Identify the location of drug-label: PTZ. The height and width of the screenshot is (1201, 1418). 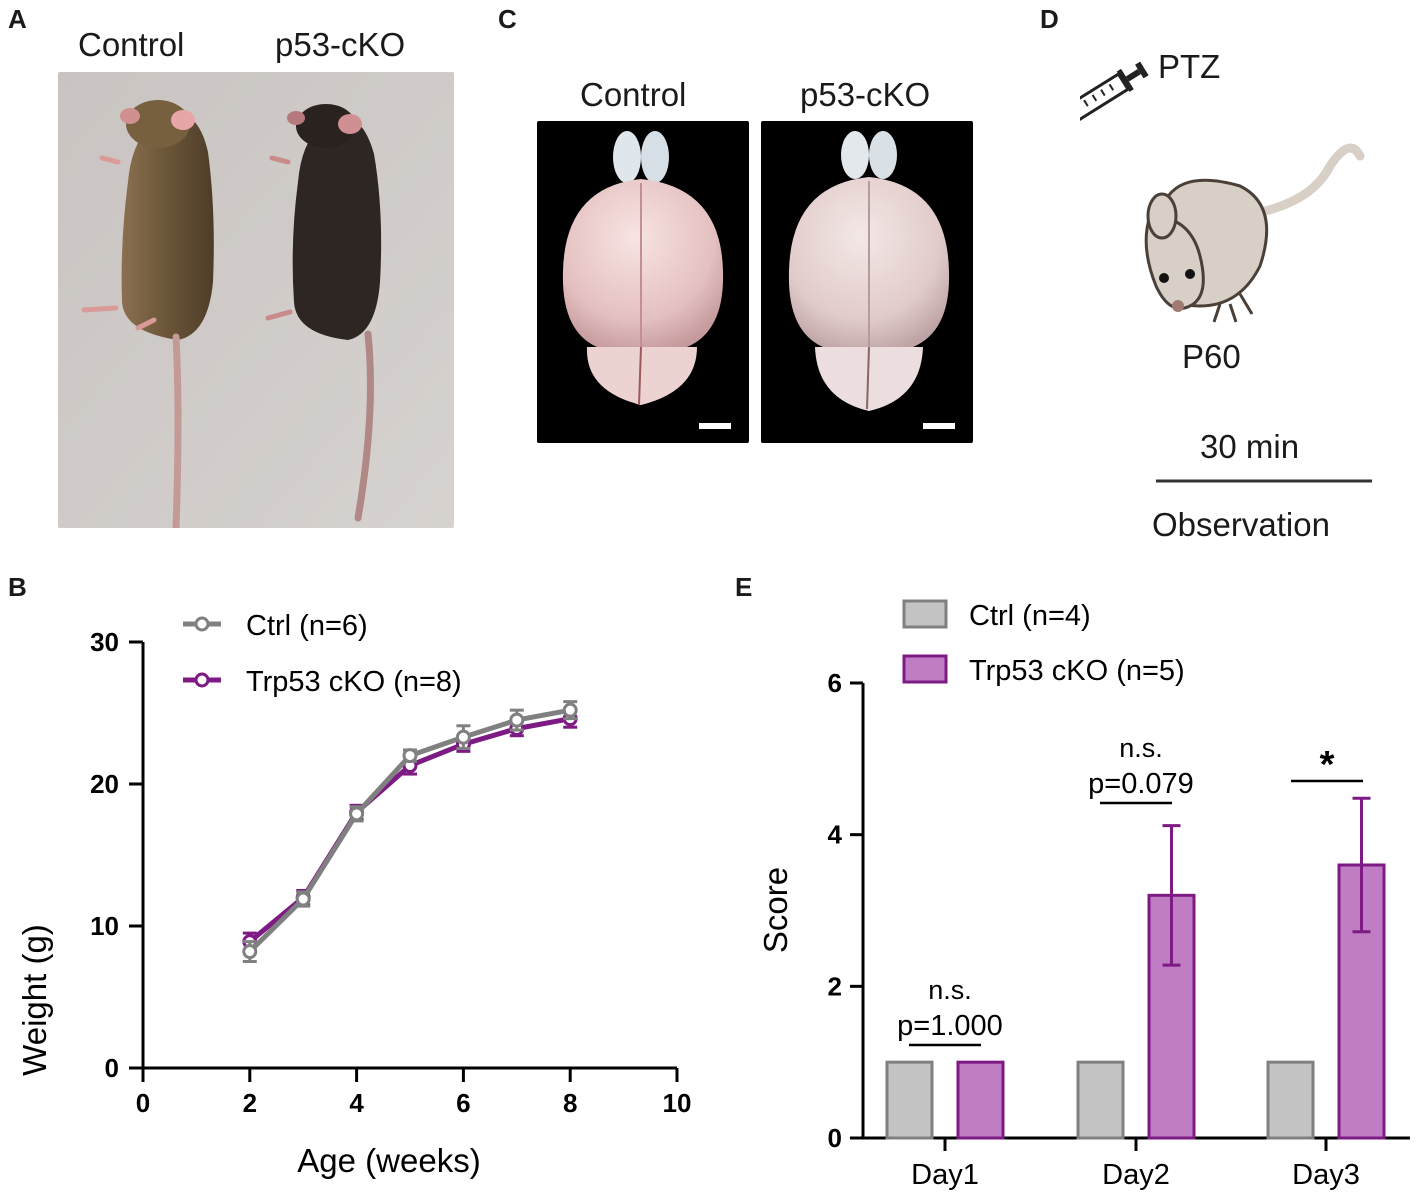
(1189, 66).